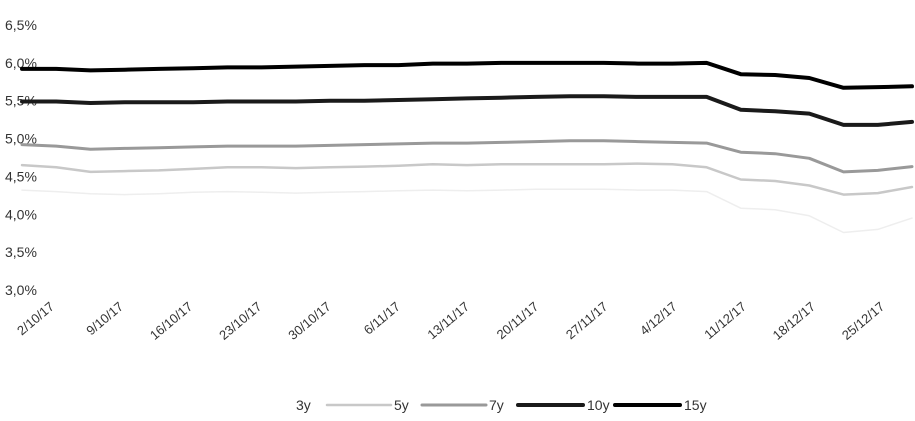 The width and height of the screenshot is (915, 421). What do you see at coordinates (309, 321) in the screenshot?
I see `x-tick-label: 30/10/17` at bounding box center [309, 321].